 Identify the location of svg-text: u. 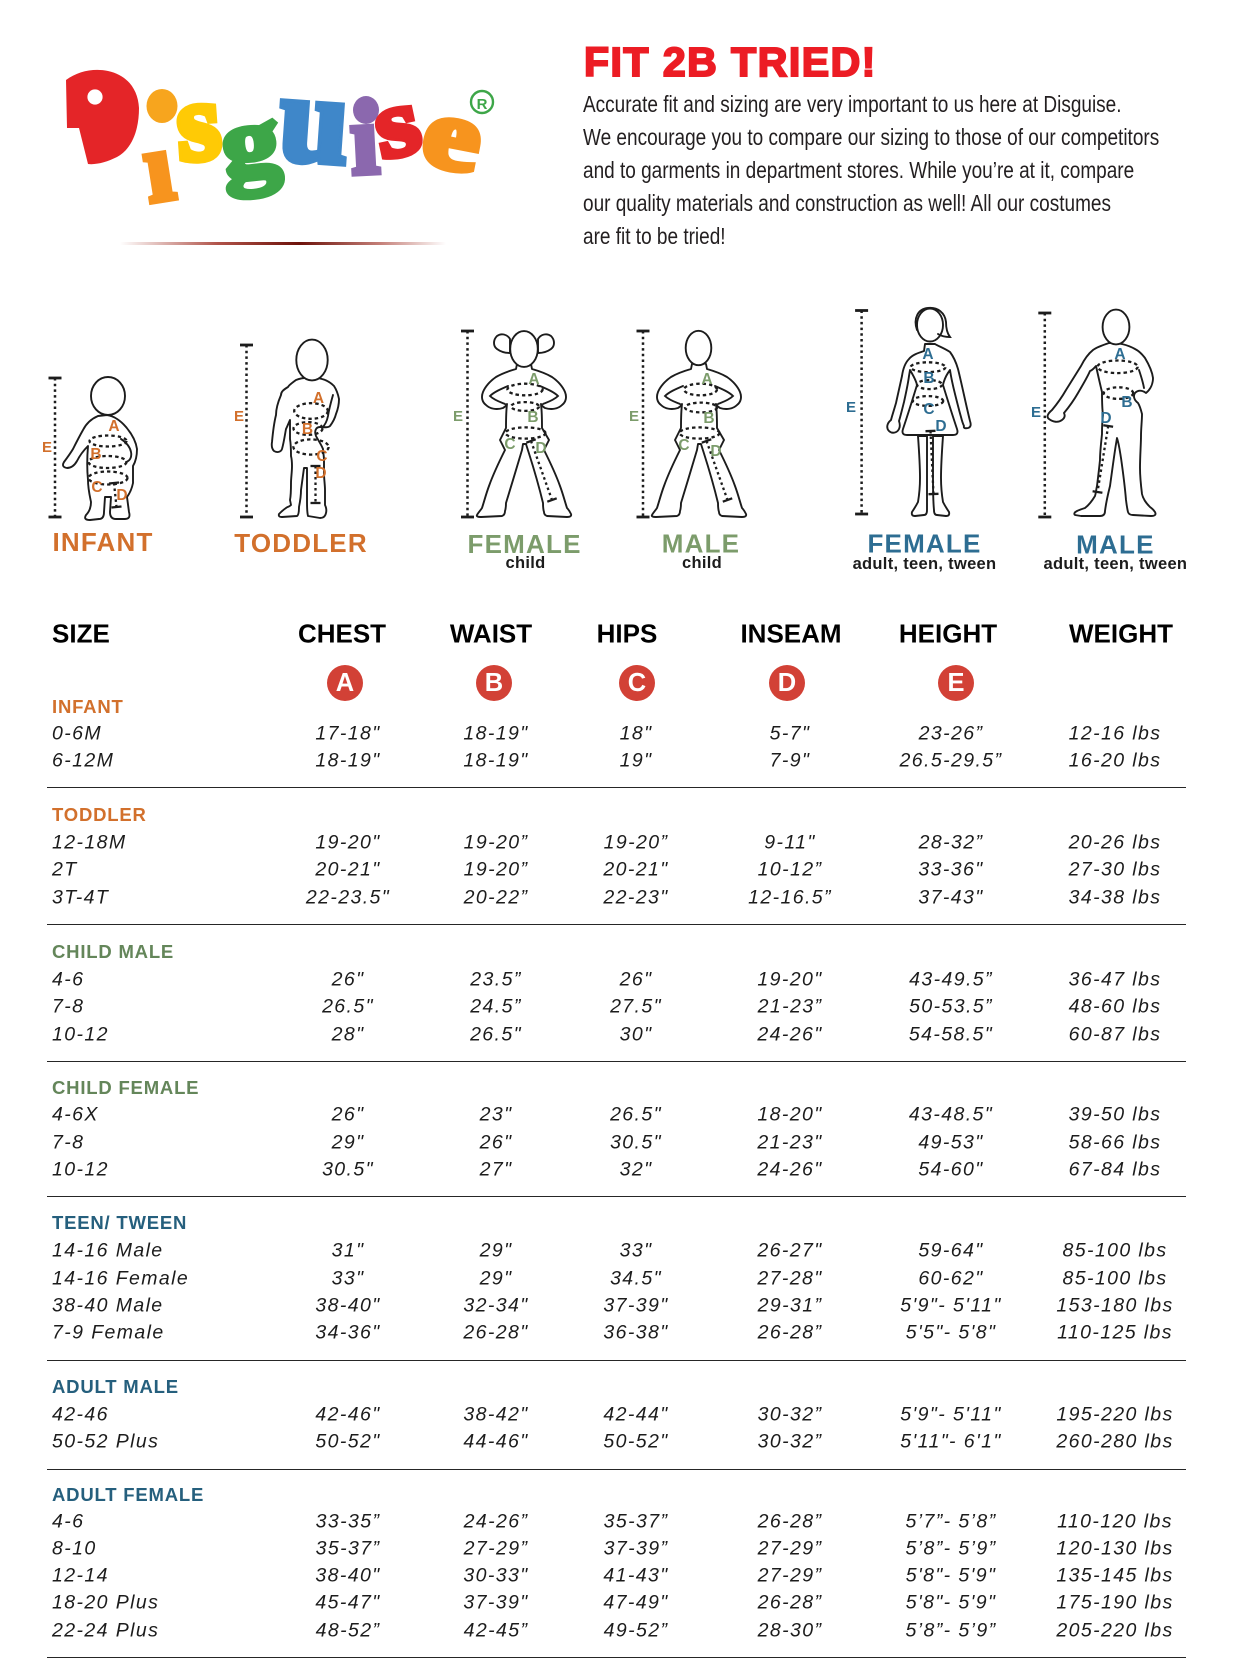
(315, 119).